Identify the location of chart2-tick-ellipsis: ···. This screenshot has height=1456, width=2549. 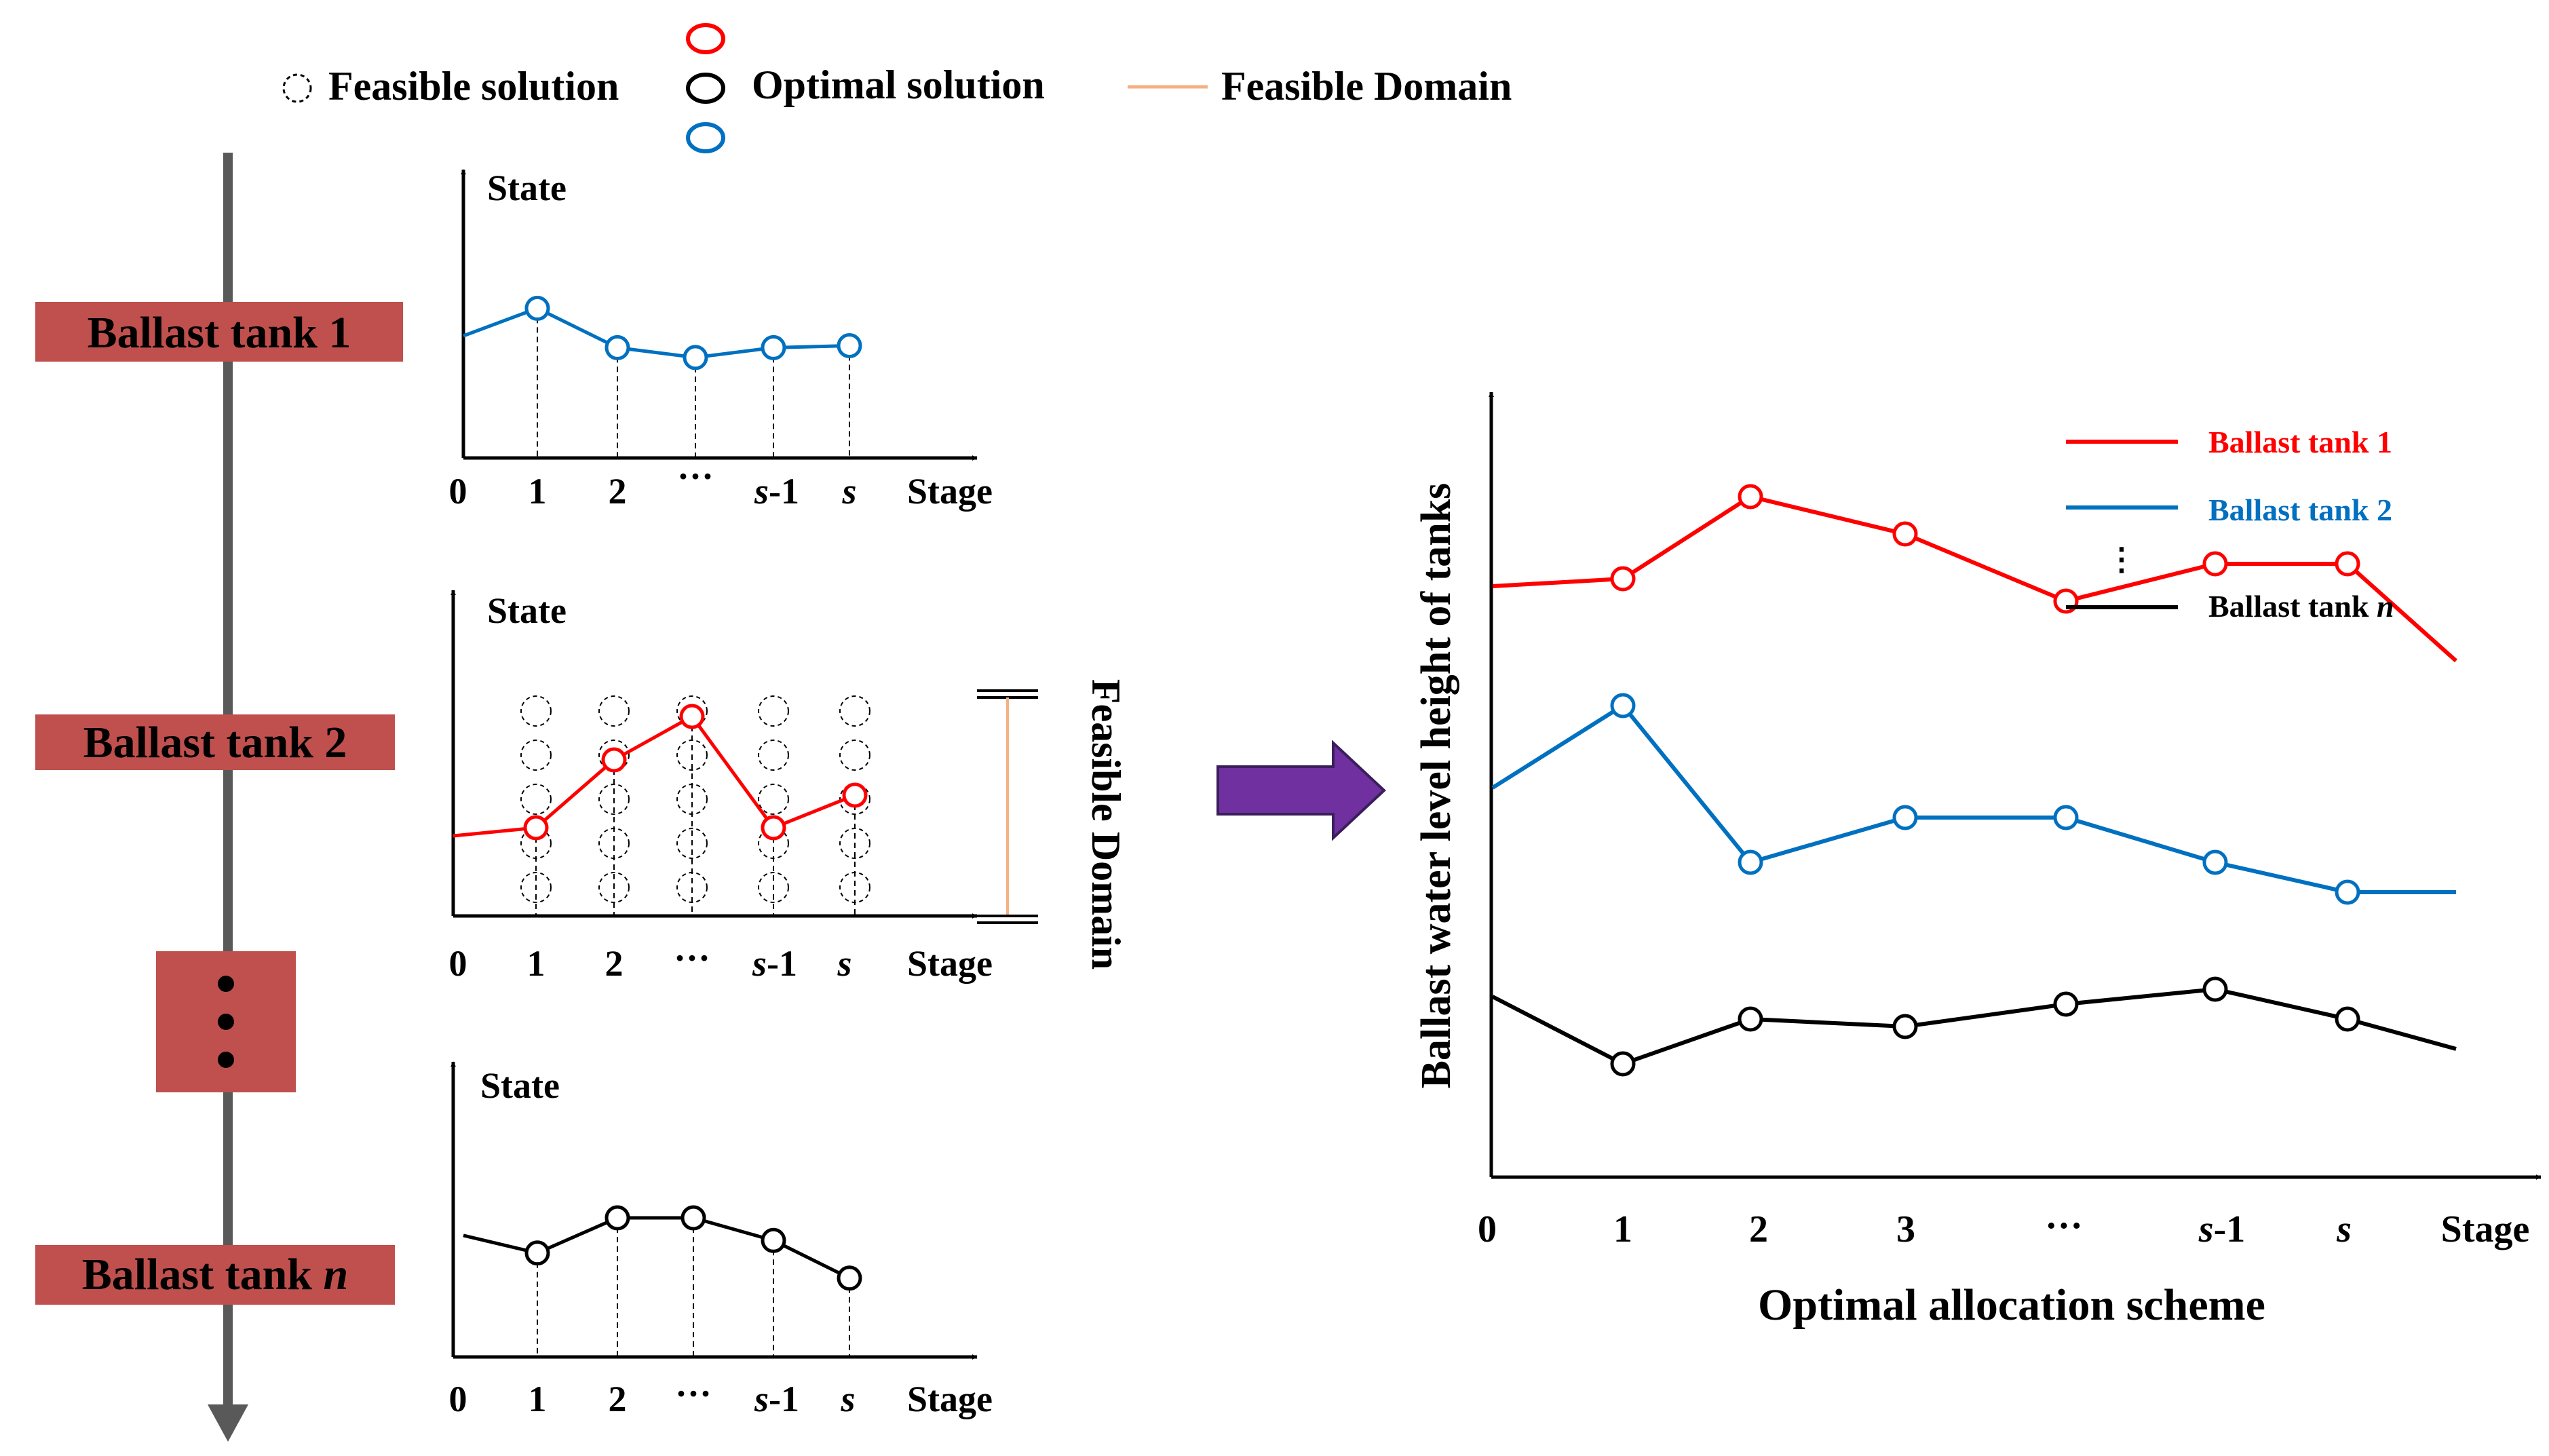
(692, 958).